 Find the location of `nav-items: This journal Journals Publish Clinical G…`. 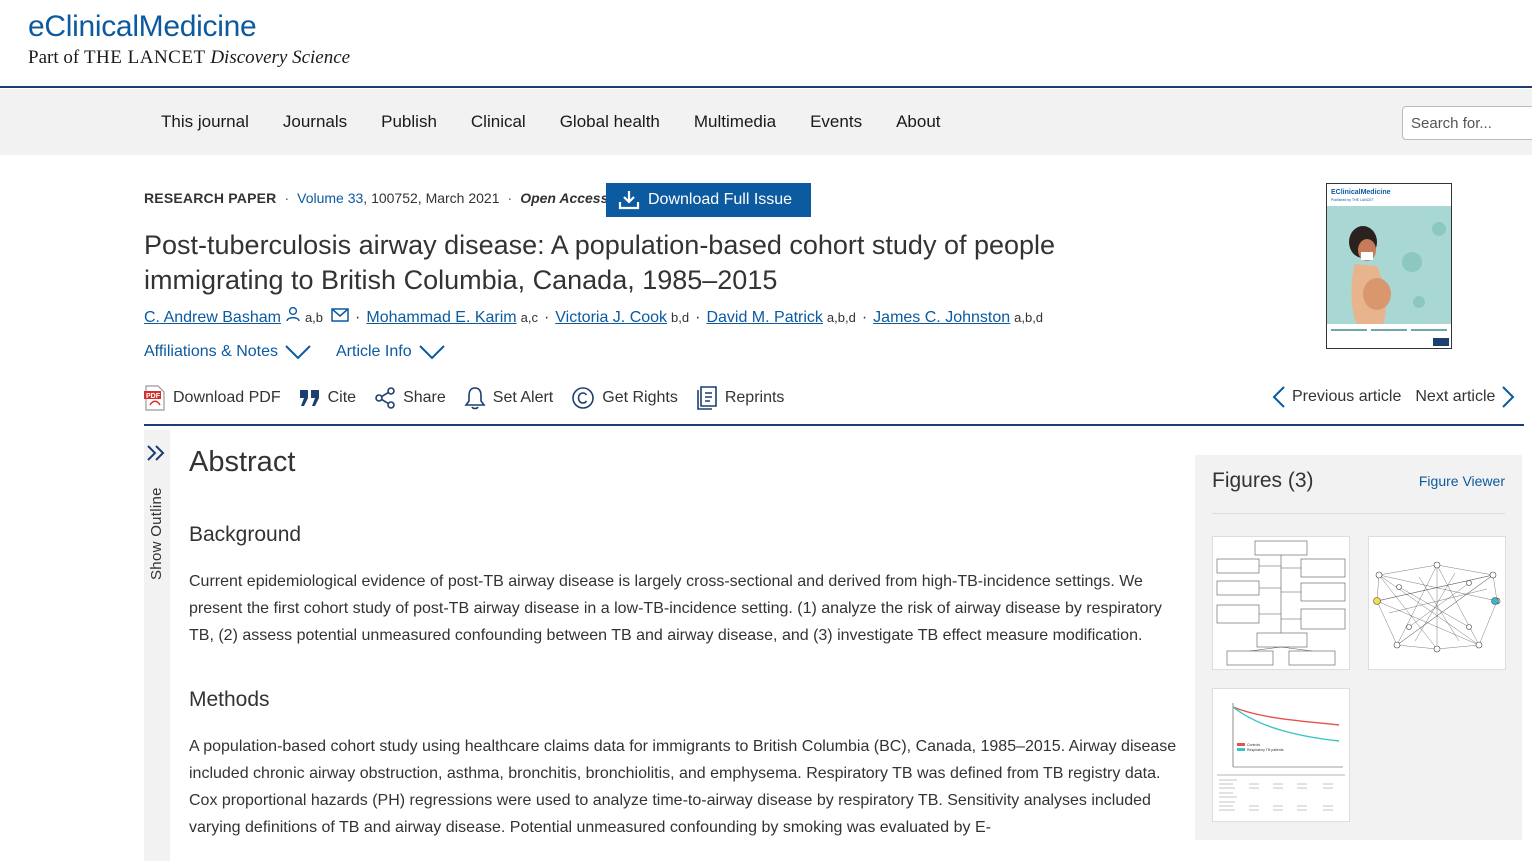

nav-items: This journal Journals Publish Clinical G… is located at coordinates (551, 122).